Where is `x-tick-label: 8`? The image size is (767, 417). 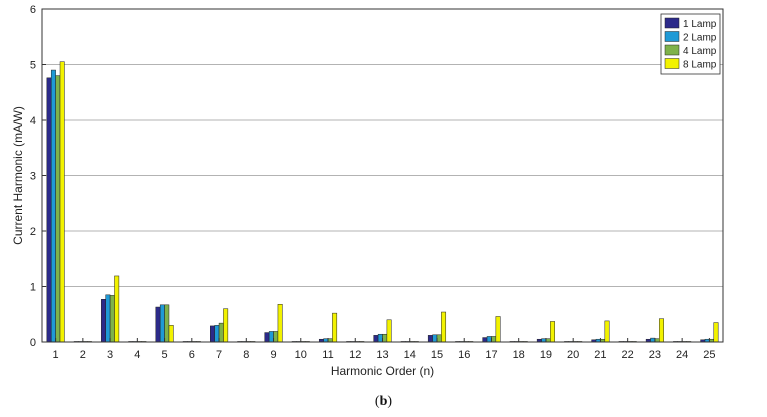 x-tick-label: 8 is located at coordinates (246, 355).